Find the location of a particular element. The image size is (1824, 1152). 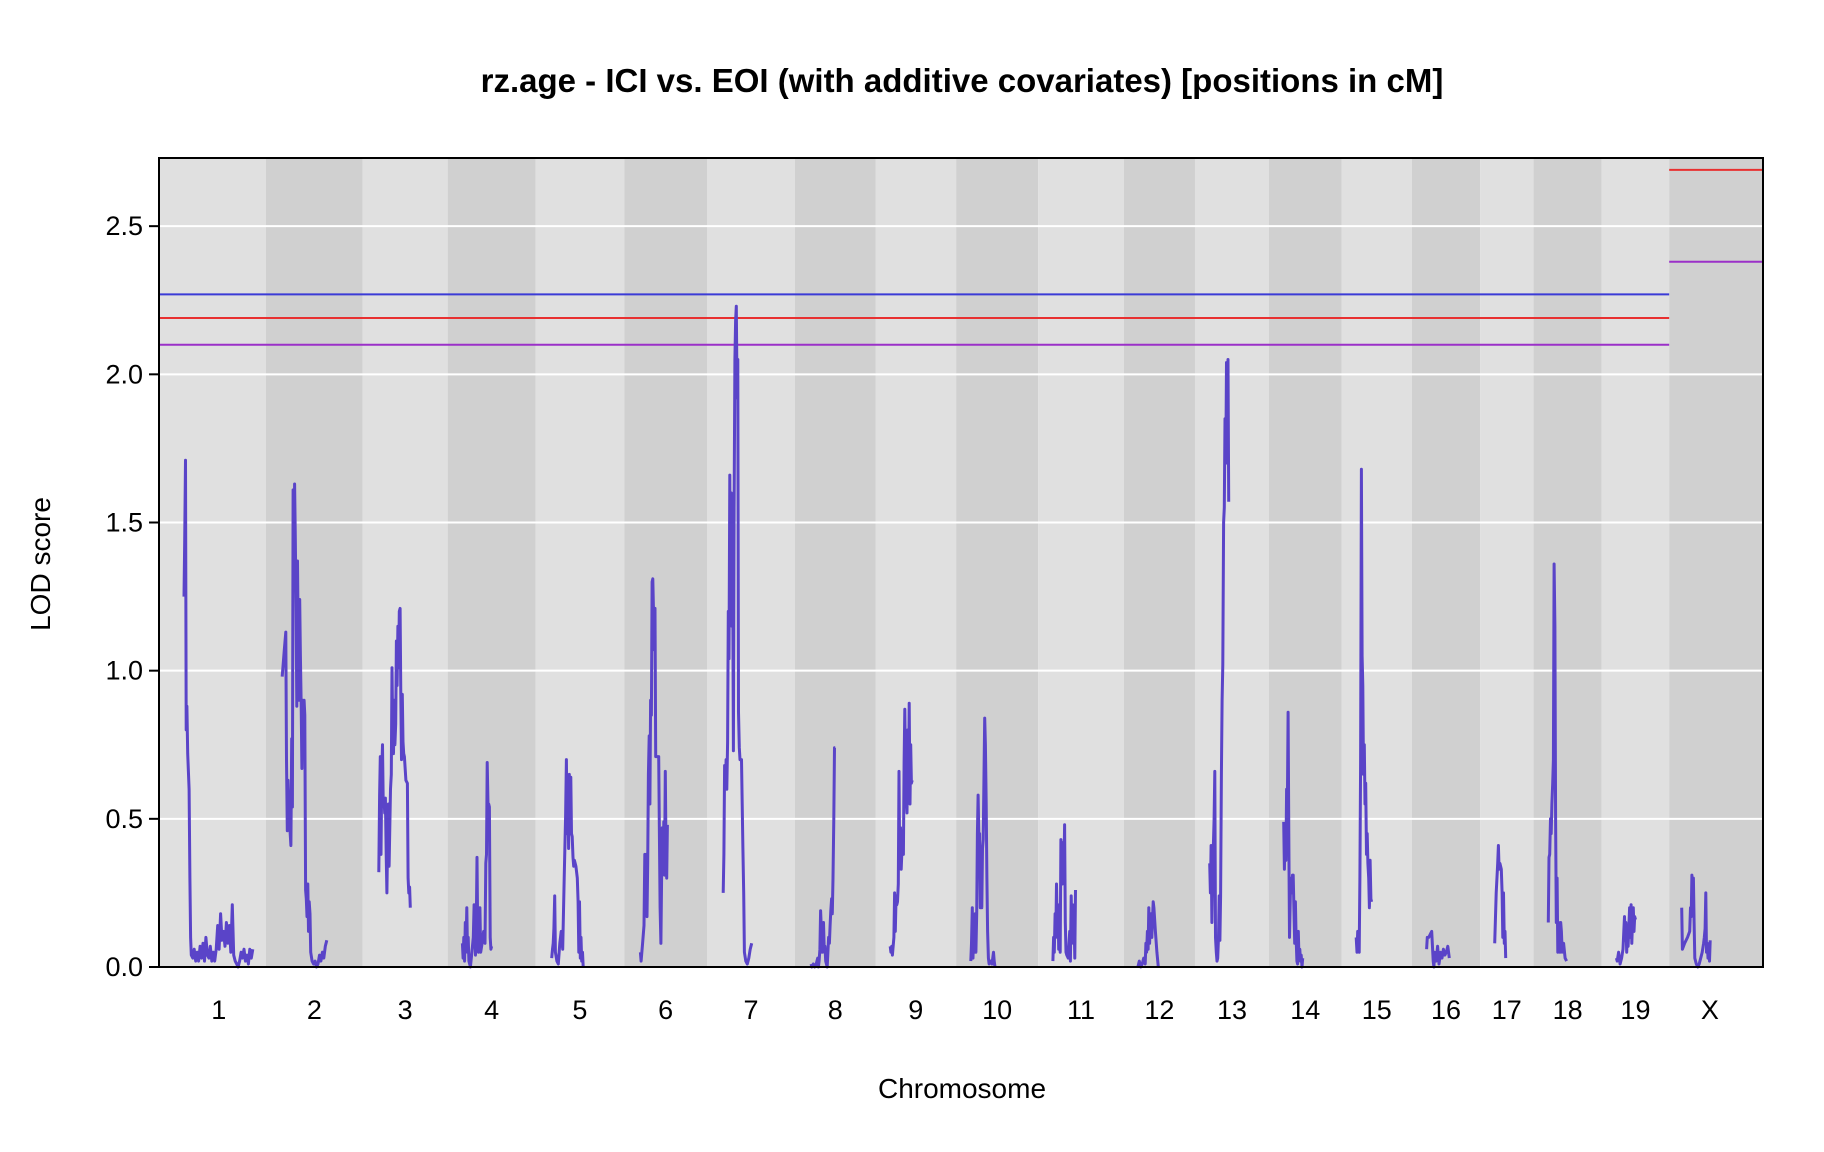

x-tick-label-chr-1: 1 is located at coordinates (218, 1010).